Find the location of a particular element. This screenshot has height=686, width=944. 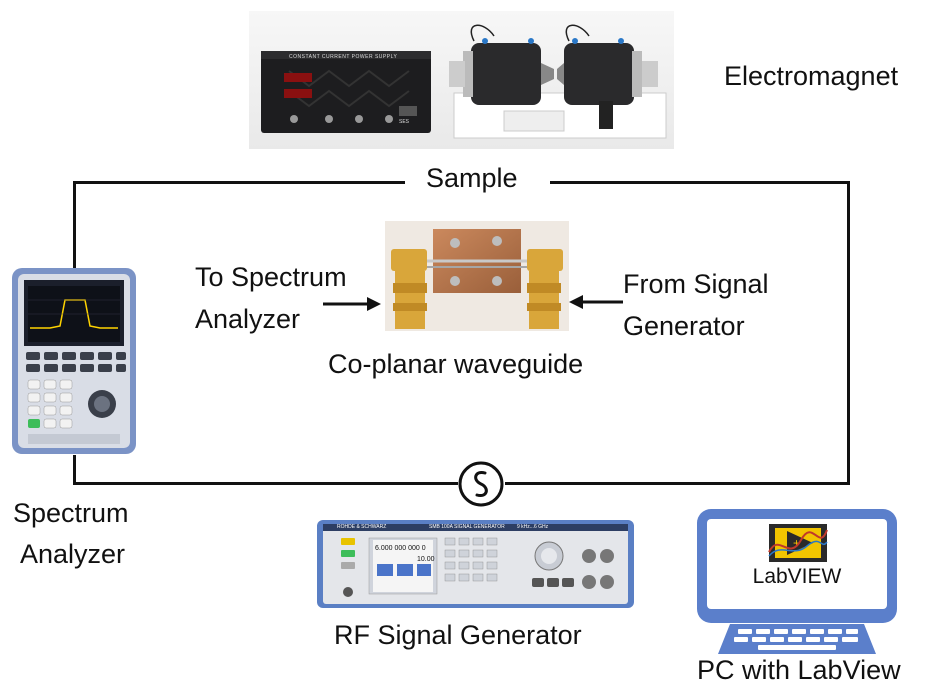

waveguide-label: Co-planar waveguide is located at coordinates (456, 364).